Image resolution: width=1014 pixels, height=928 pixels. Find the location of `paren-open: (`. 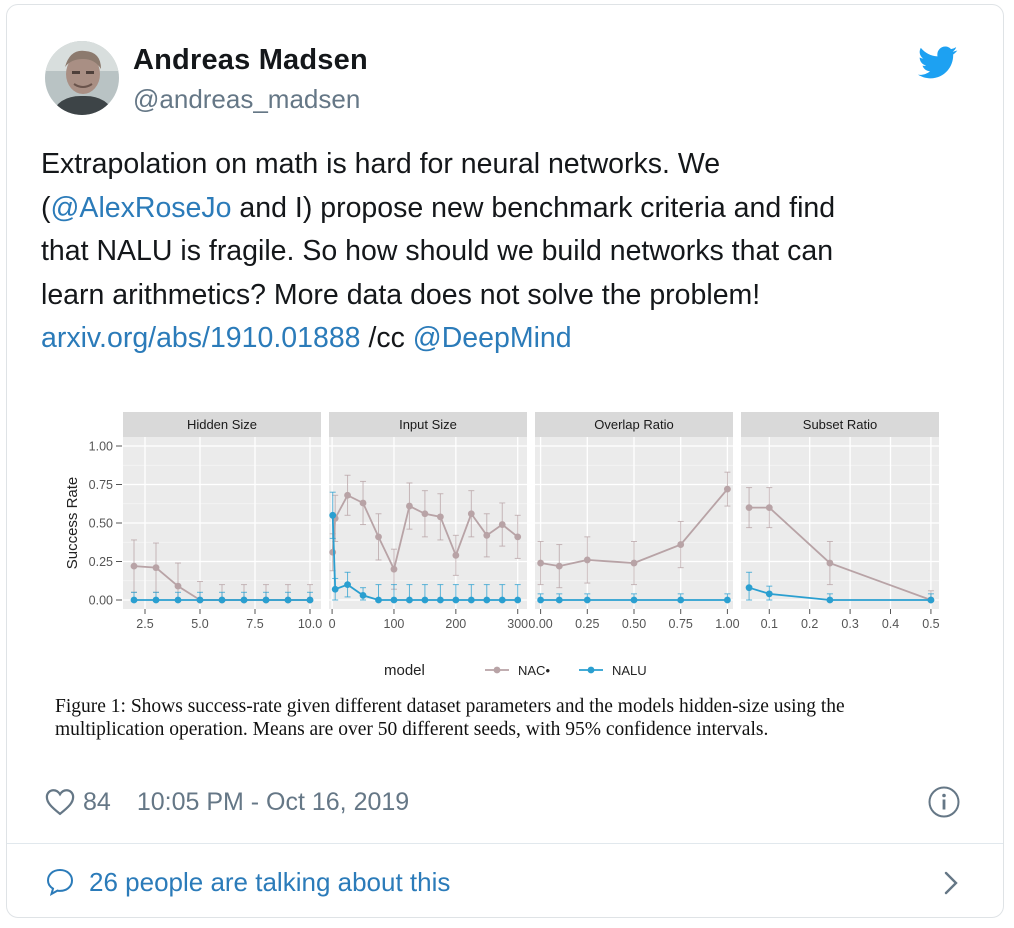

paren-open: ( is located at coordinates (46, 207).